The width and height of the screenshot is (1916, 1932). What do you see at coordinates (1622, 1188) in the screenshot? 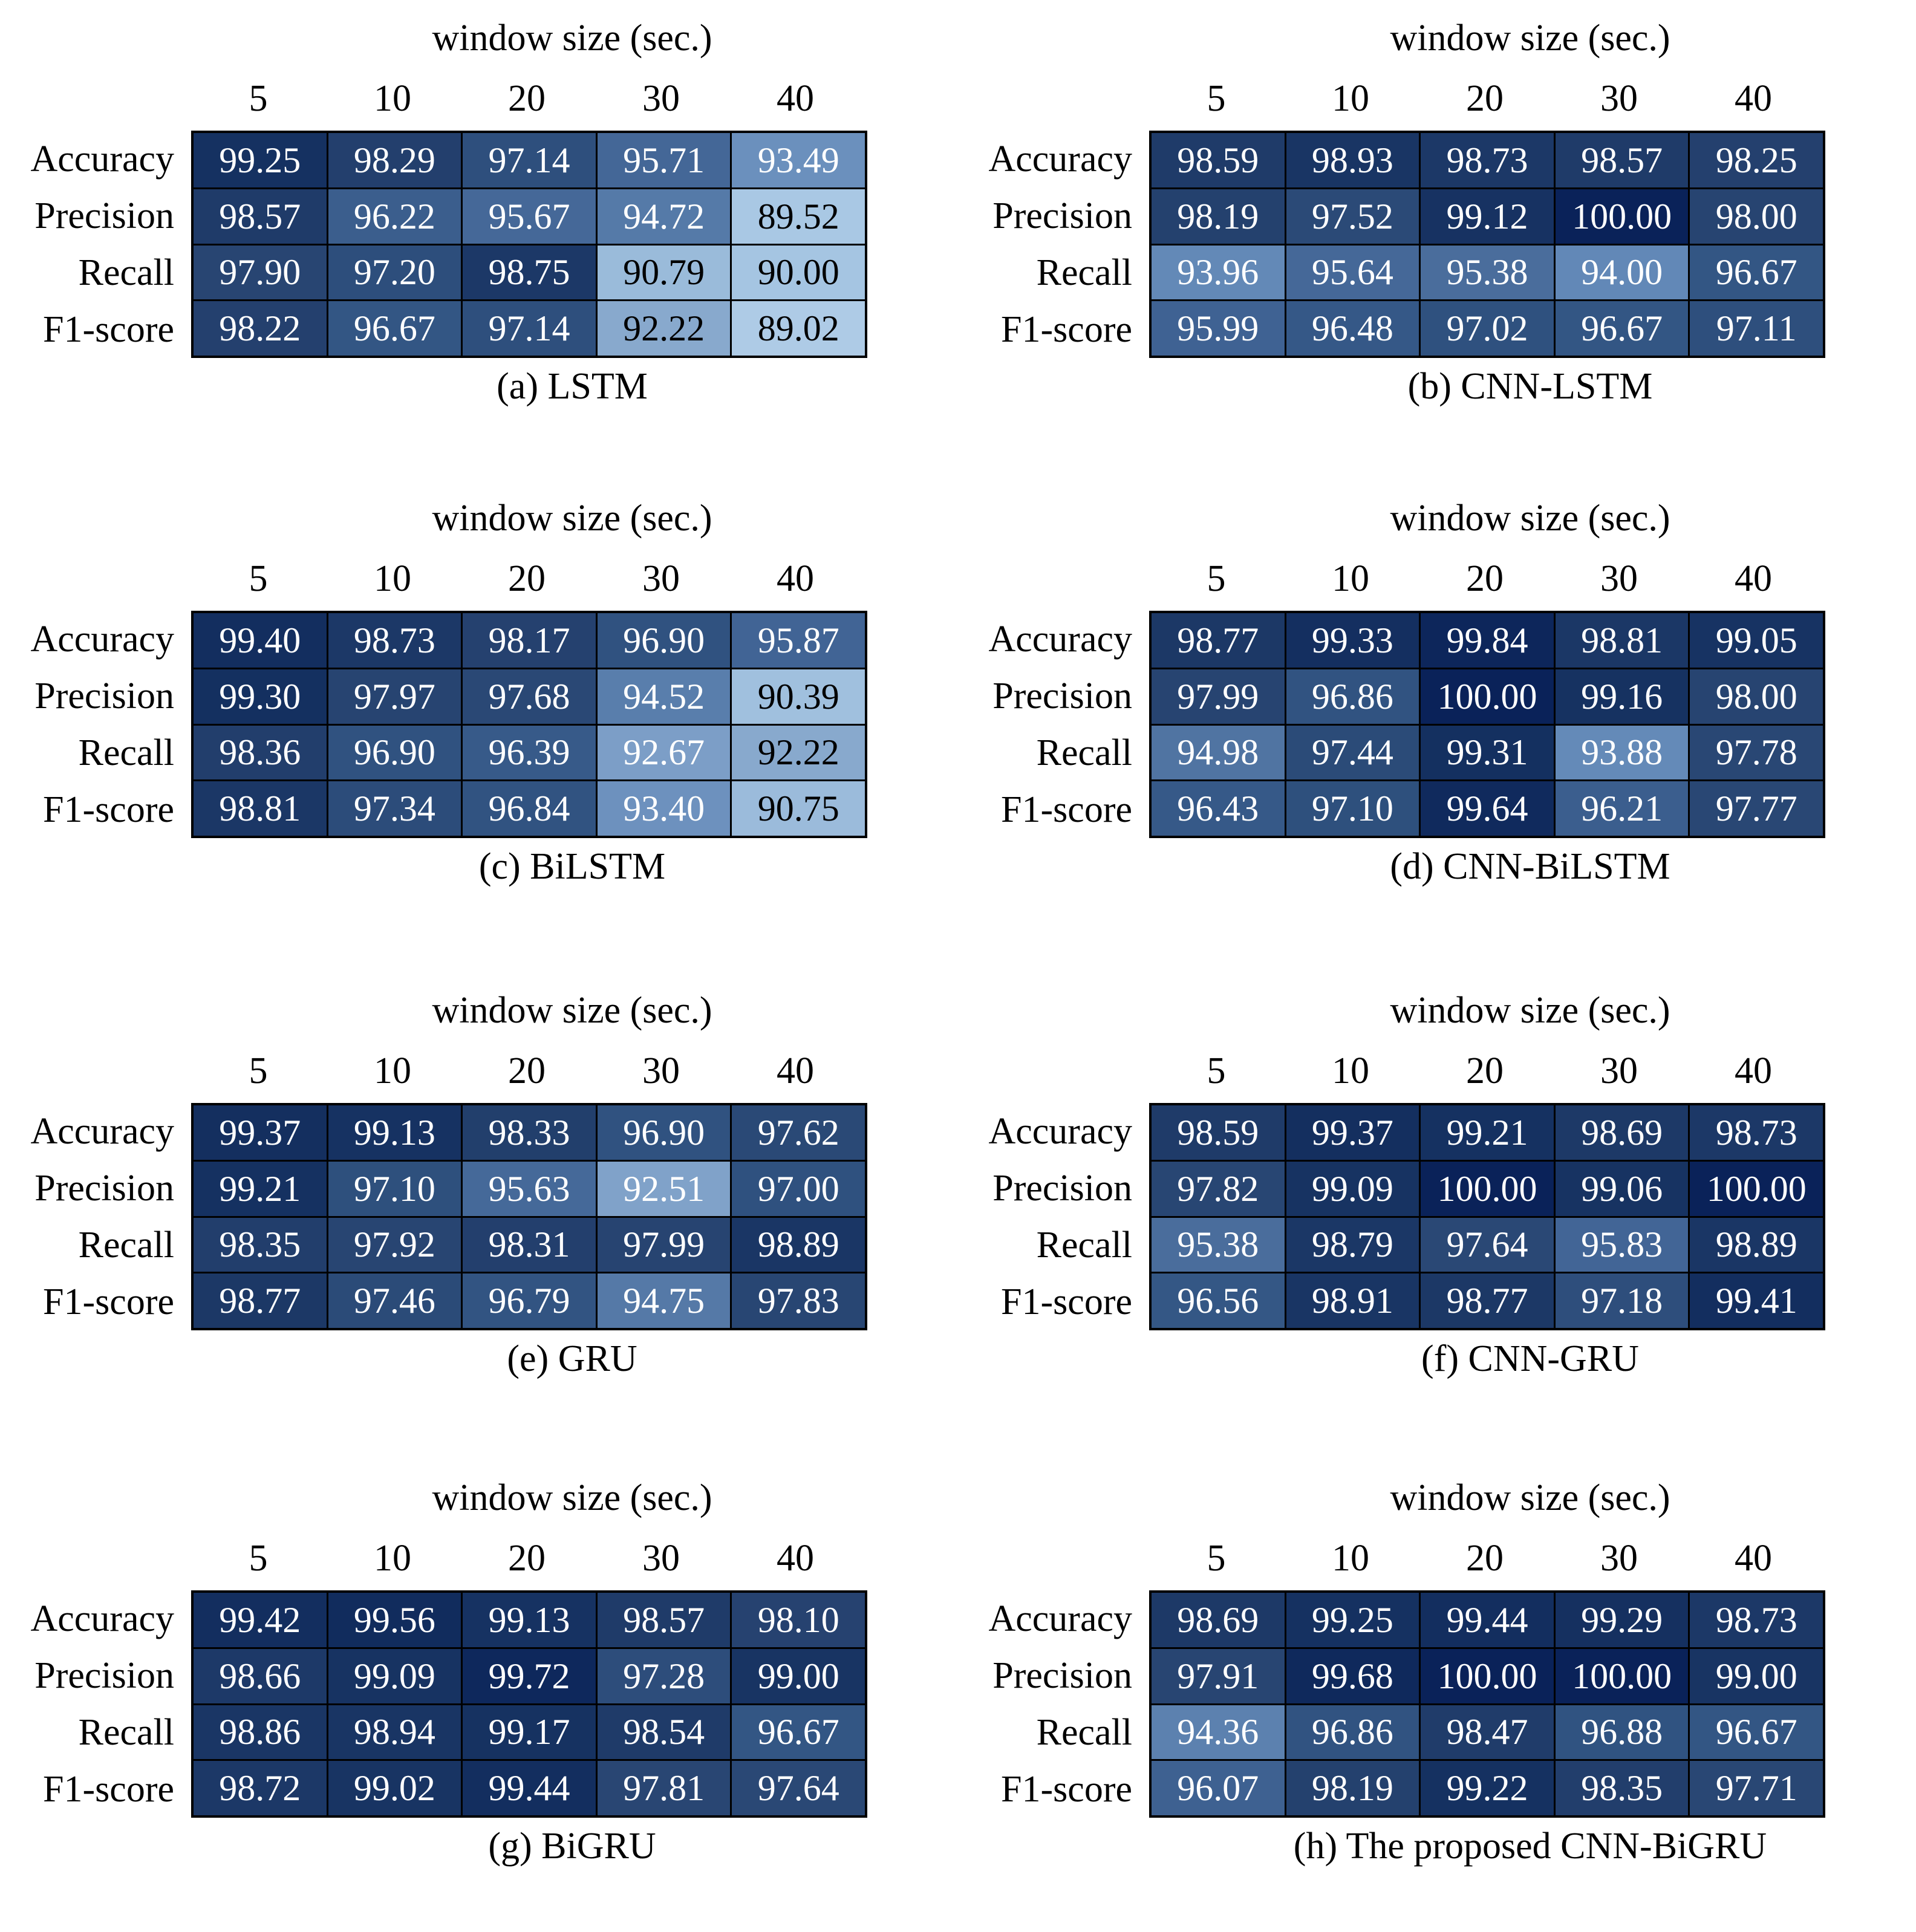
I see `heatmap-cell: 99.06` at bounding box center [1622, 1188].